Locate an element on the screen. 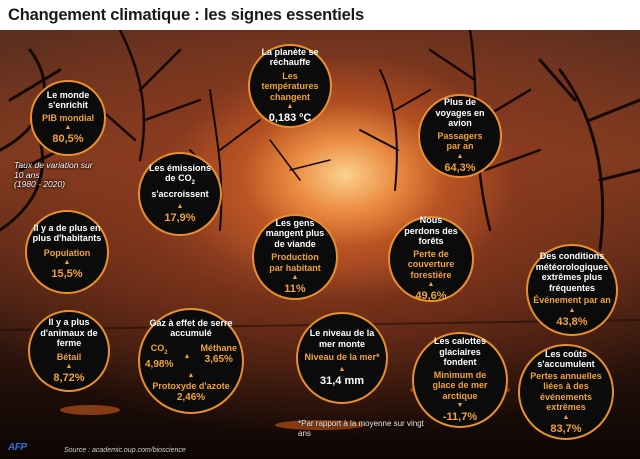 This screenshot has height=459, width=640. gaz-co2-value: 4,98% is located at coordinates (159, 364).